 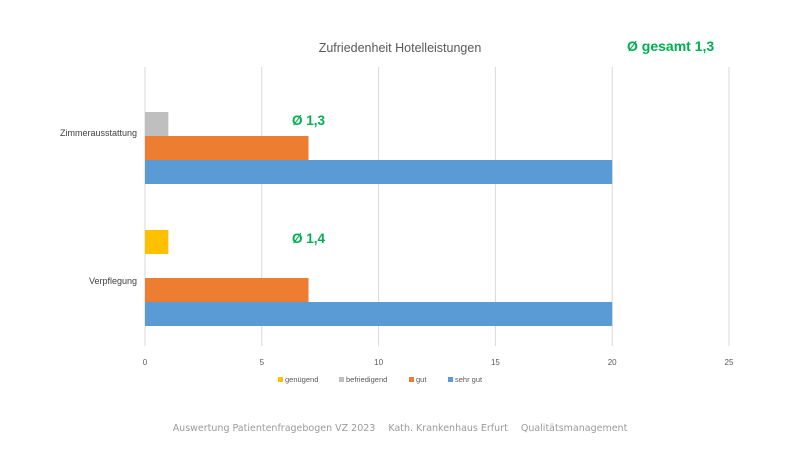 What do you see at coordinates (157, 242) in the screenshot?
I see `bar-verpflegung-genügend` at bounding box center [157, 242].